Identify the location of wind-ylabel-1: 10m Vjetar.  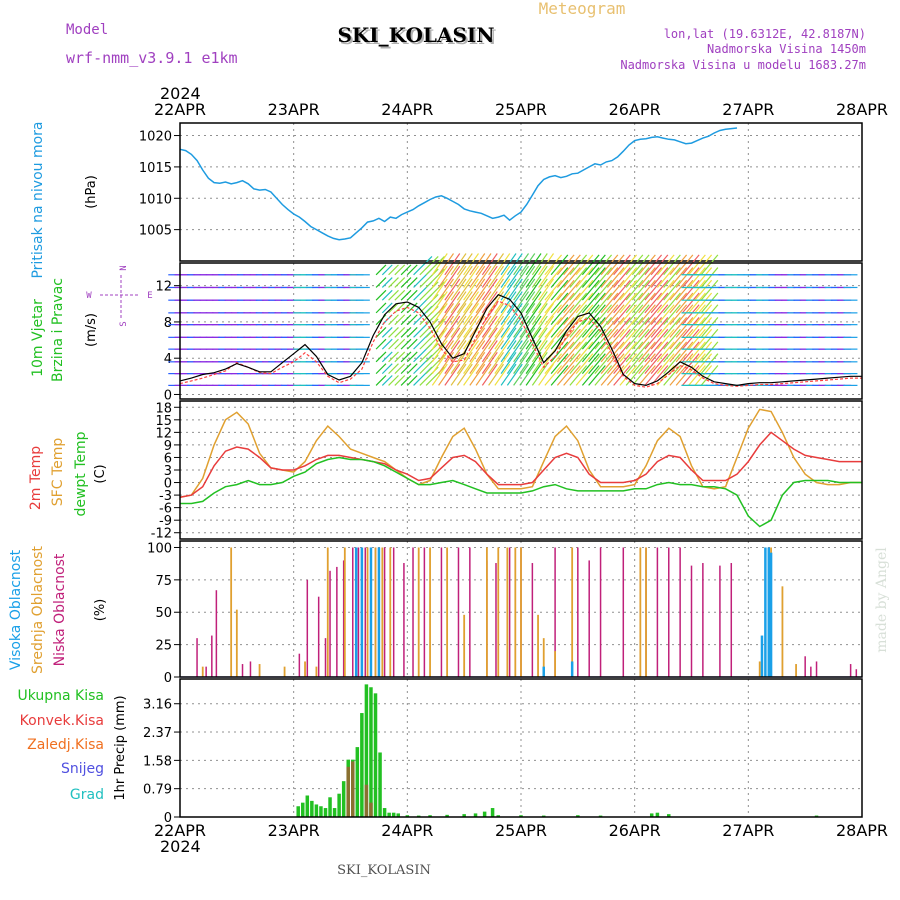
(38, 338).